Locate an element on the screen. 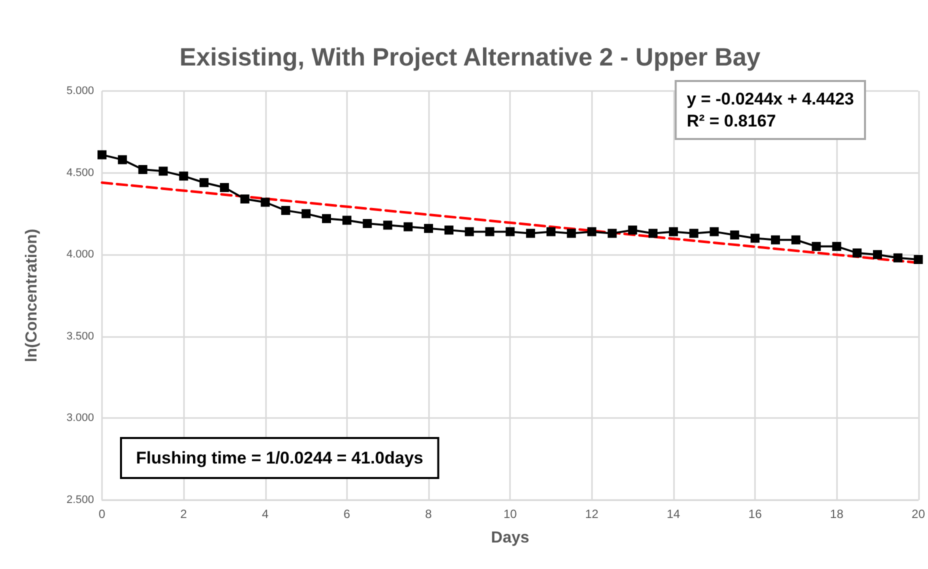  y-tick-label: 4.000 is located at coordinates (80, 254).